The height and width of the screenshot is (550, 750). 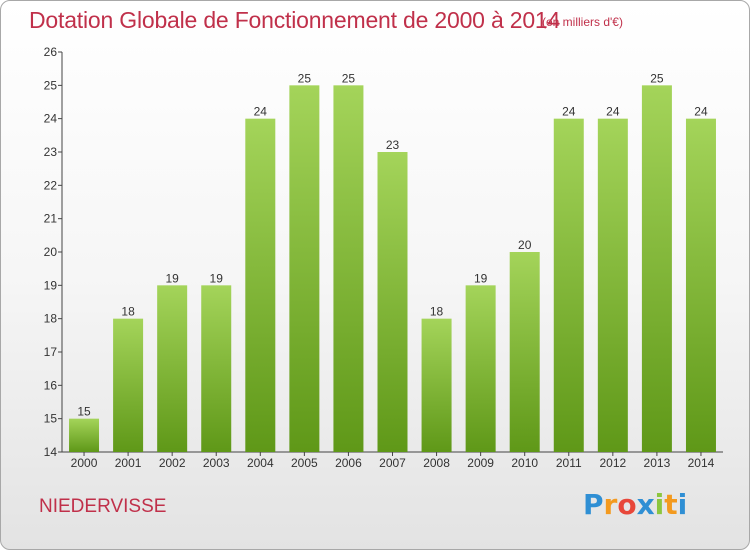 I want to click on x-tick-label: 2009, so click(x=480, y=463).